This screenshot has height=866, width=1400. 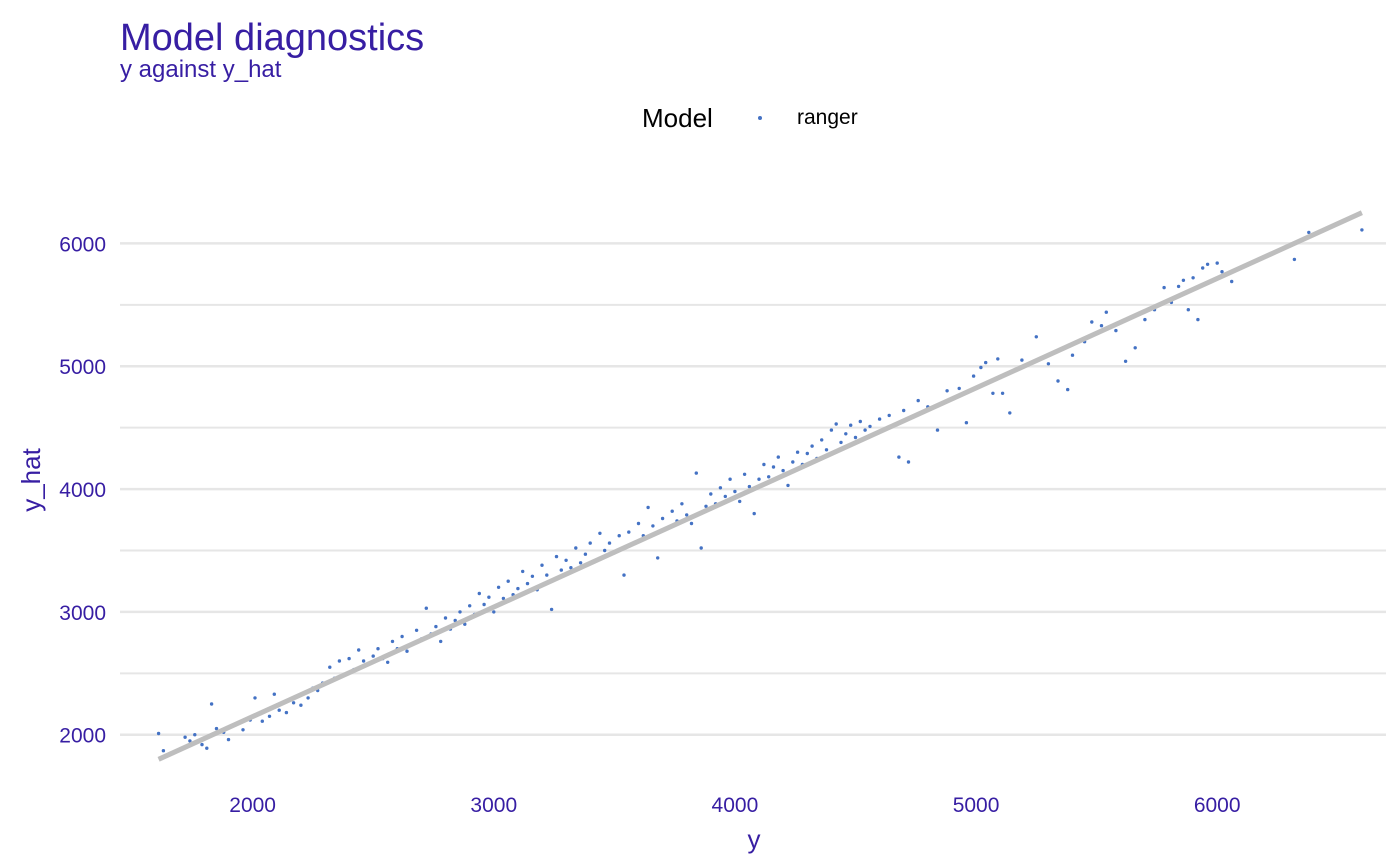 What do you see at coordinates (754, 839) in the screenshot?
I see `x-axis-label: y` at bounding box center [754, 839].